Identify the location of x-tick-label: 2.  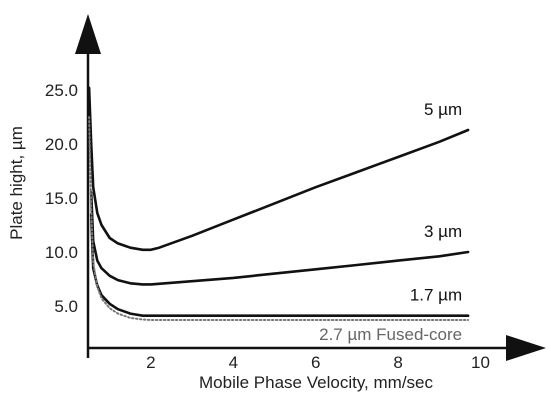
(150, 362).